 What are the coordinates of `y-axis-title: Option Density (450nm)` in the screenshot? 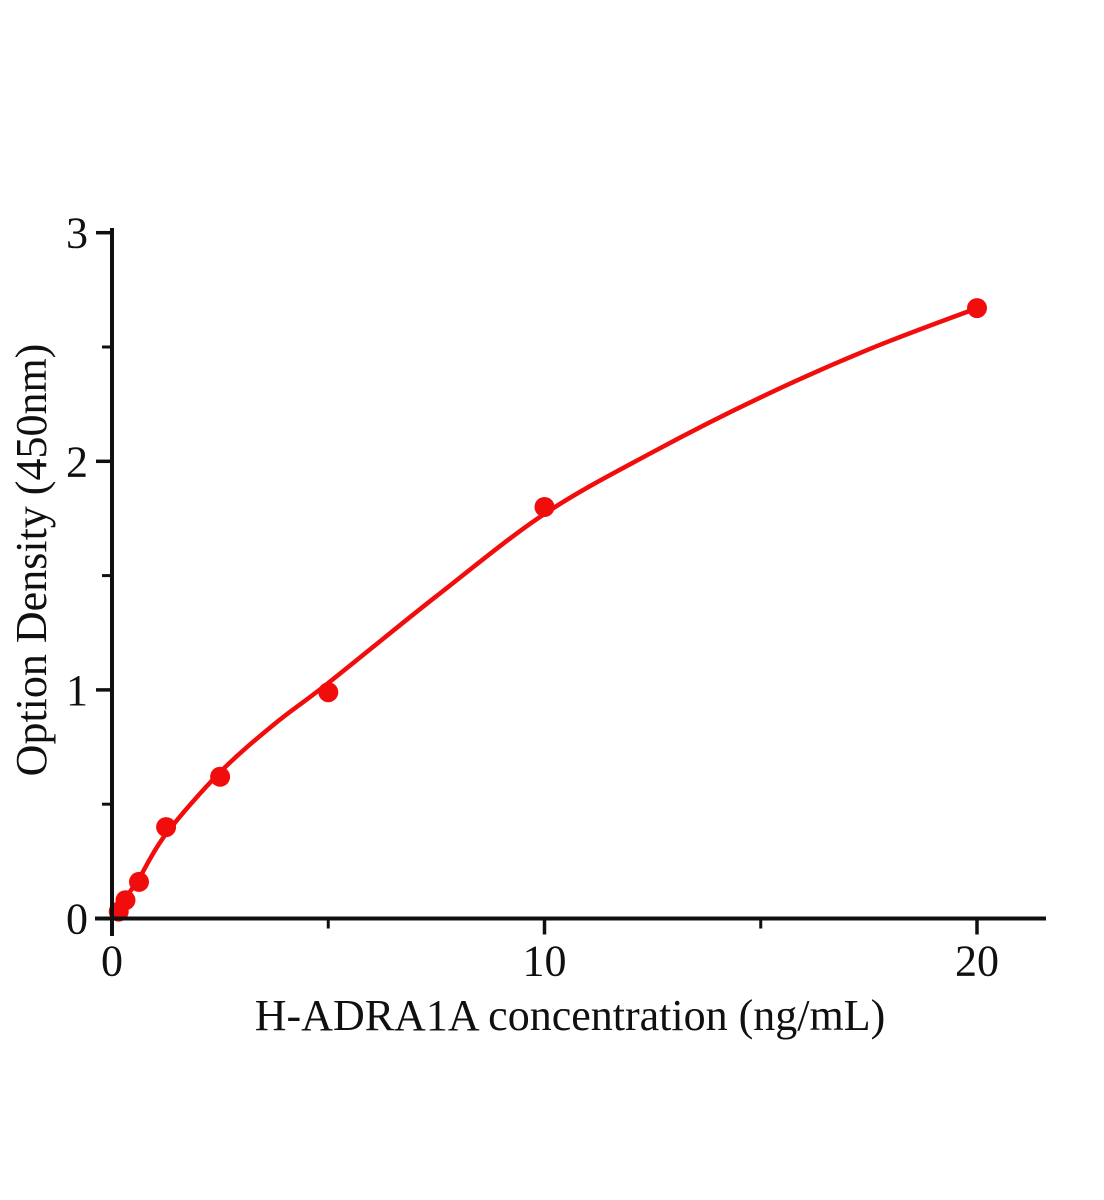 It's located at (31, 560).